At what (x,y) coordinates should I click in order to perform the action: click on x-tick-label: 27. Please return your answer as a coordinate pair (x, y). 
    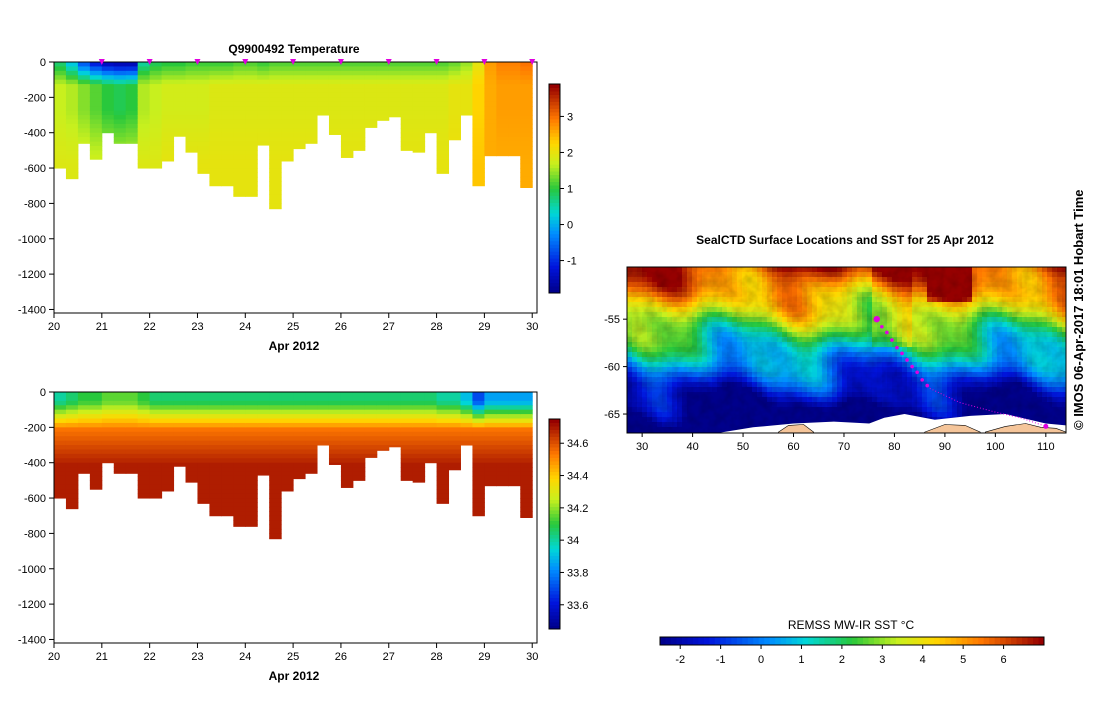
    Looking at the image, I should click on (389, 657).